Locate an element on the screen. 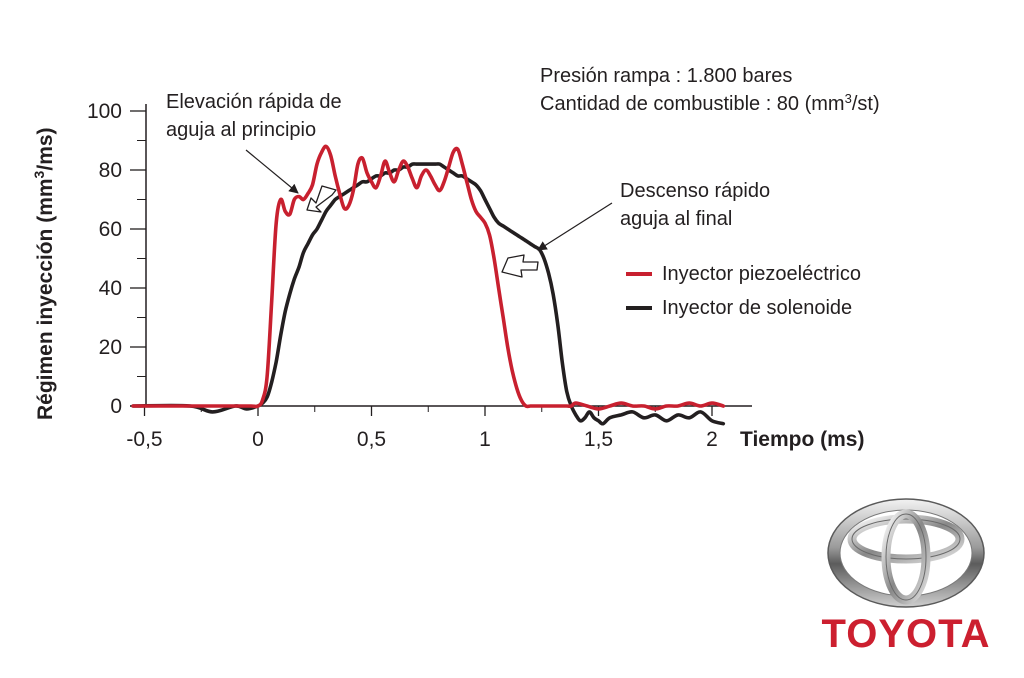 This screenshot has width=1024, height=678. x-tick-label: 1 is located at coordinates (485, 439).